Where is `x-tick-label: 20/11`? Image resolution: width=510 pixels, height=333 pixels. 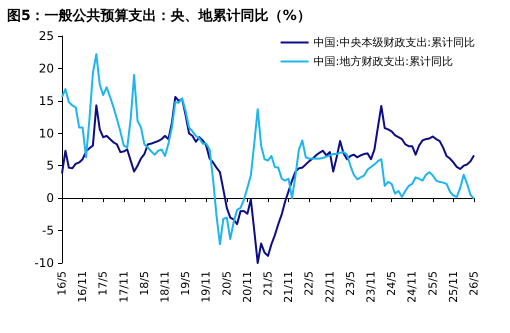 x-tick-label: 20/11 is located at coordinates (247, 287).